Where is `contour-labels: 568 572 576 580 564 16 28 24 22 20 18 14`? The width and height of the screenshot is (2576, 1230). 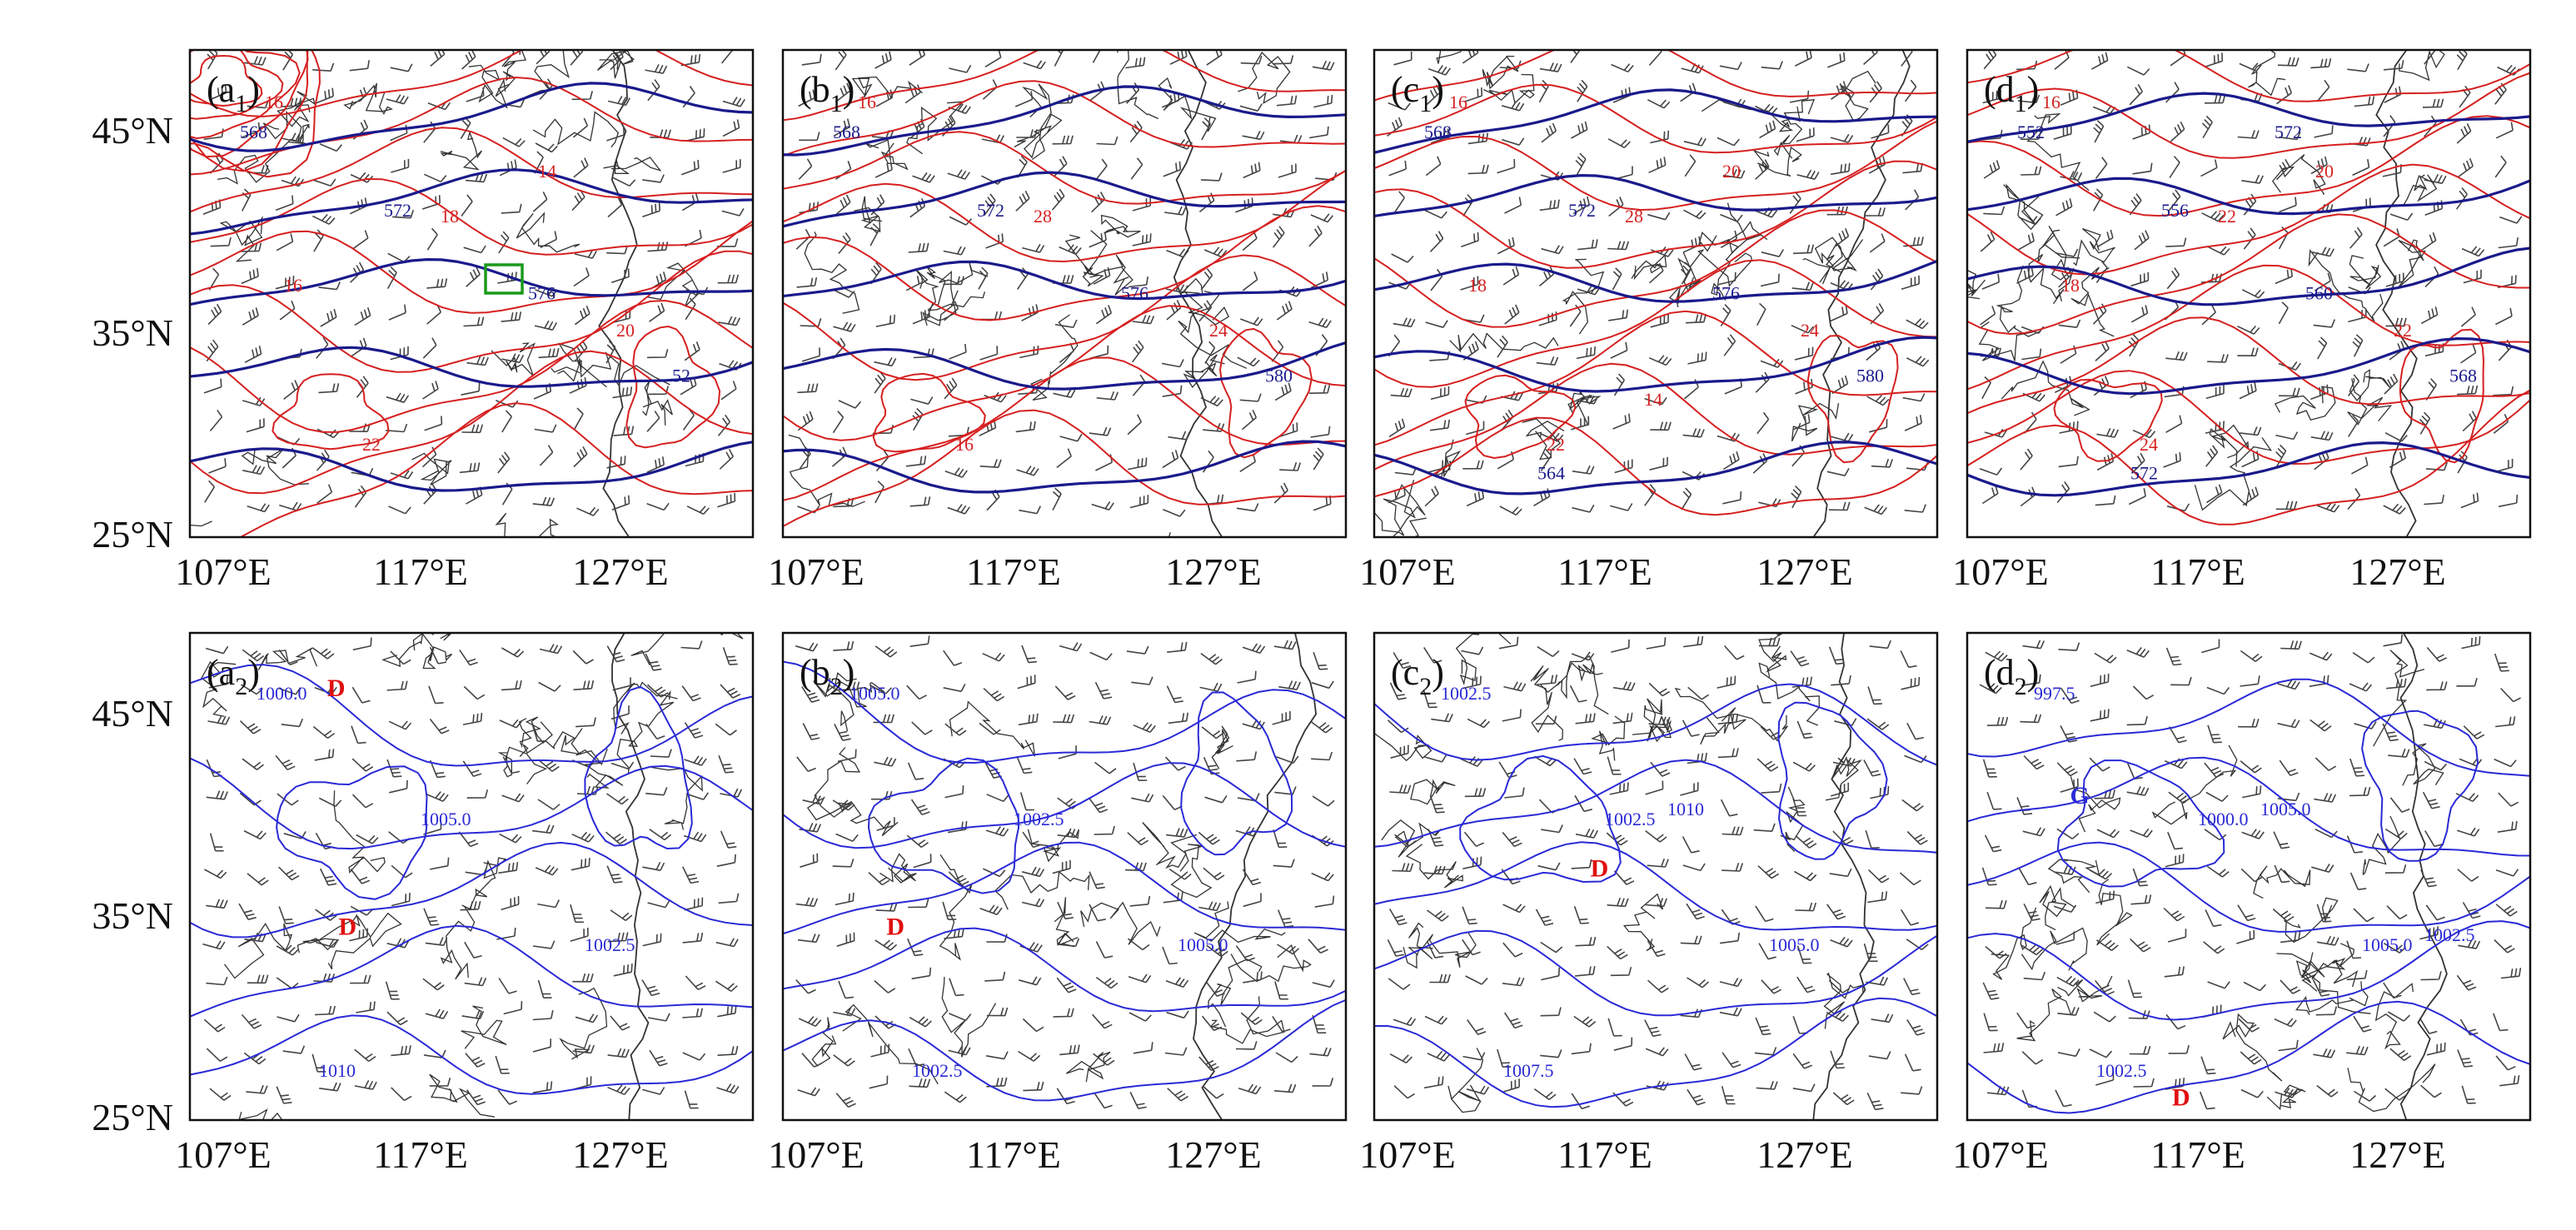
contour-labels: 568 572 576 580 564 16 28 24 22 20 18 14 is located at coordinates (1654, 288).